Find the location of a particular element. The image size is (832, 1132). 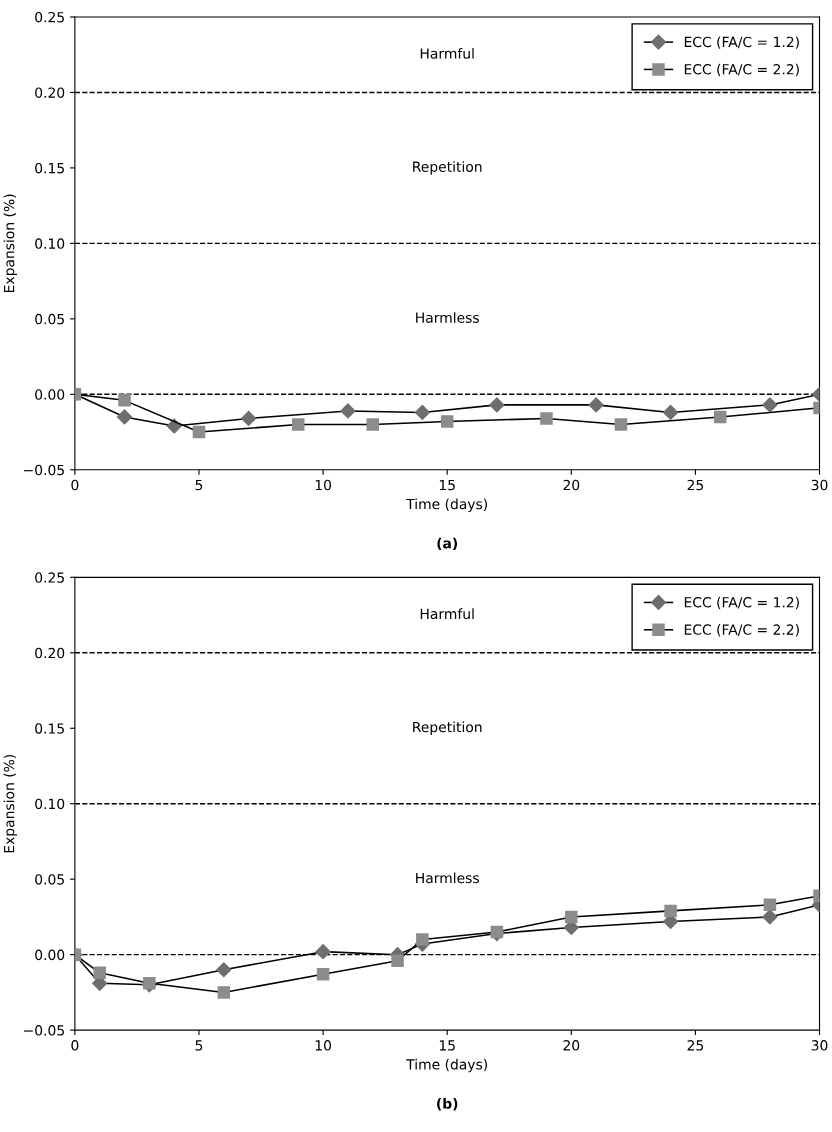

text: (b) is located at coordinates (447, 1104).